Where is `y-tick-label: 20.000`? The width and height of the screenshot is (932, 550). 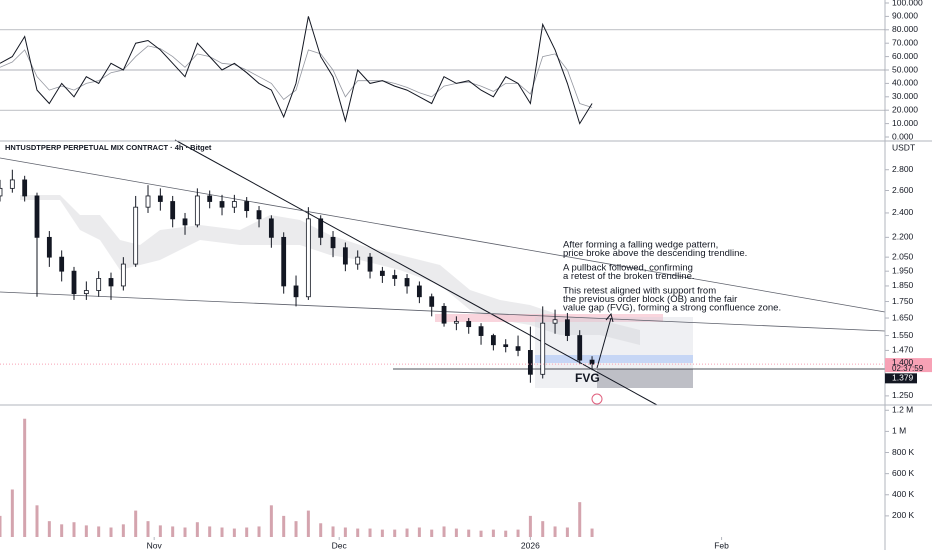
y-tick-label: 20.000 is located at coordinates (905, 109).